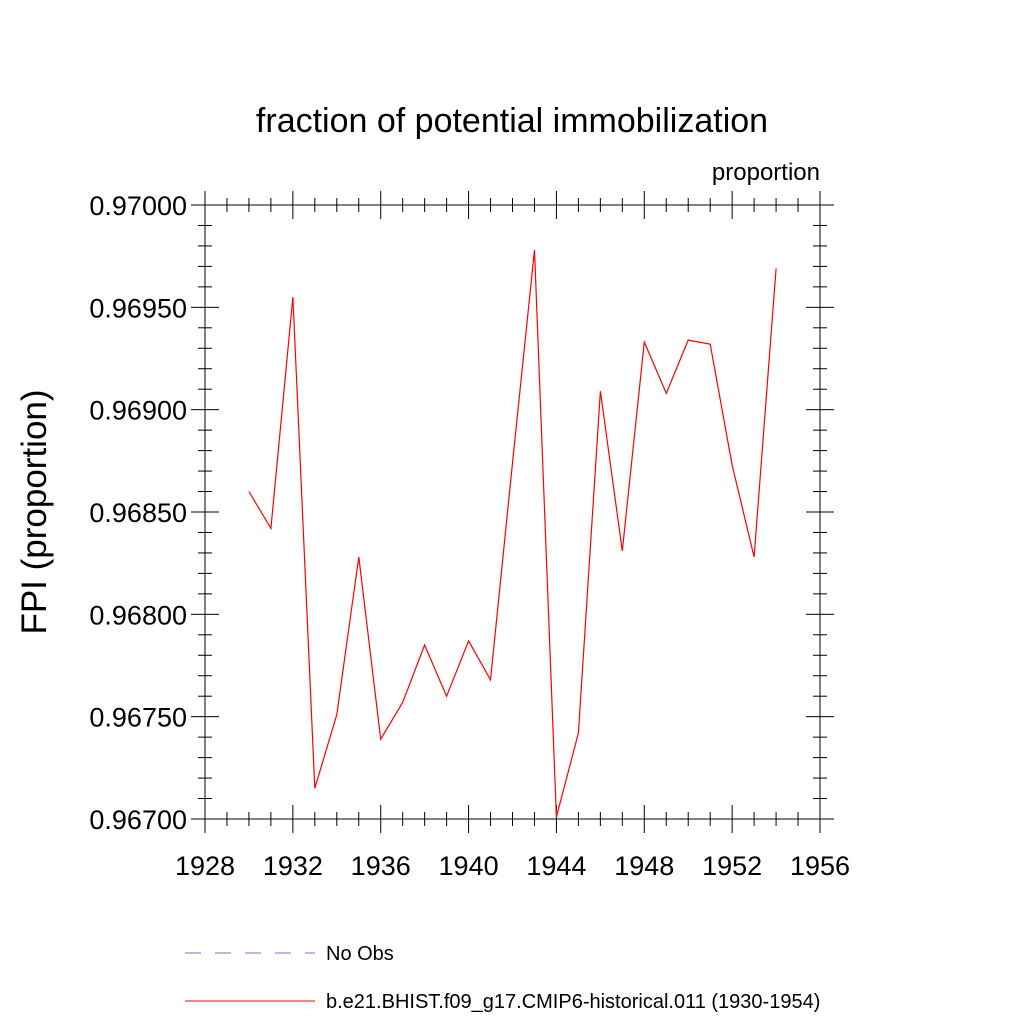  What do you see at coordinates (138, 206) in the screenshot?
I see `y-tick-label: 0.97000` at bounding box center [138, 206].